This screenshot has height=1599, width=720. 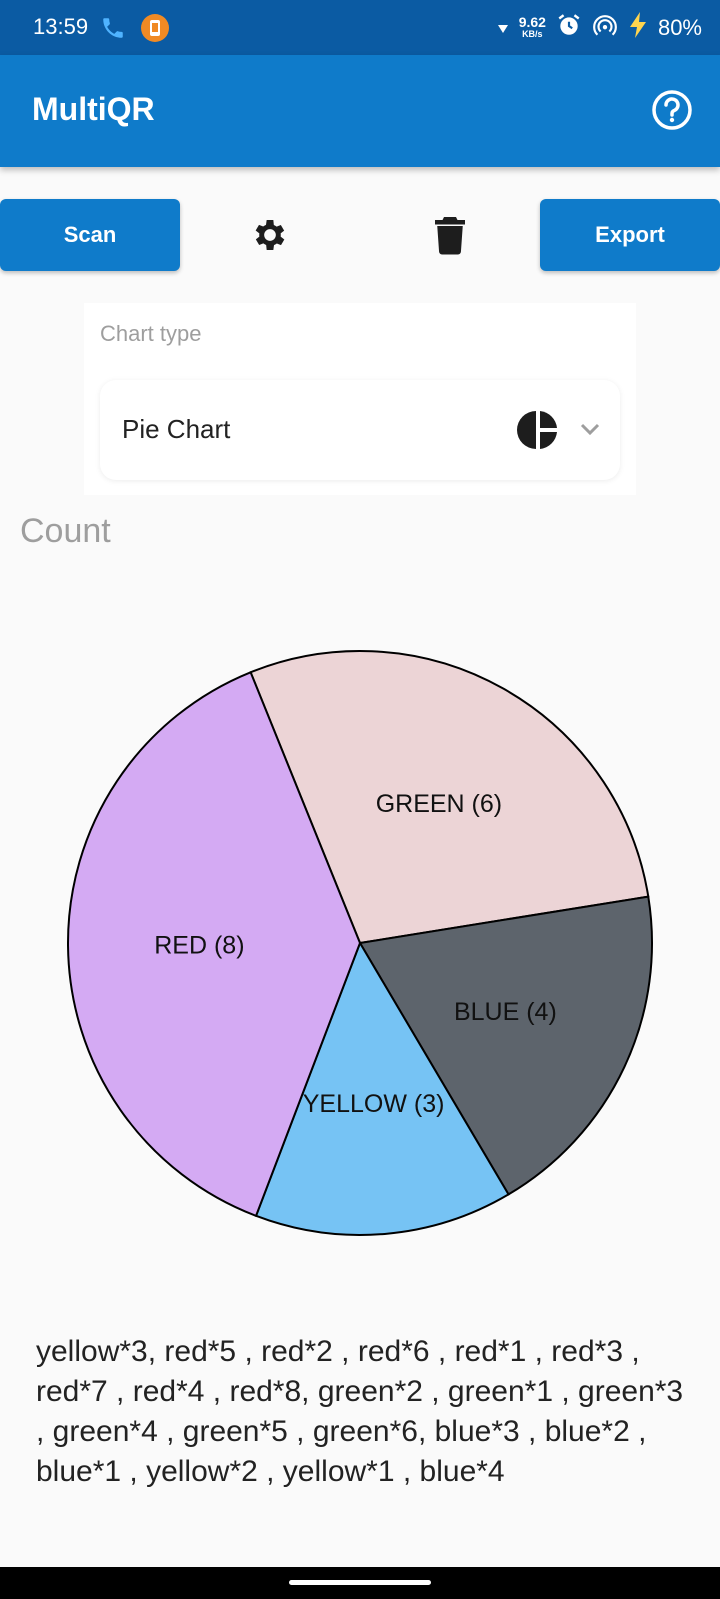 What do you see at coordinates (176, 429) in the screenshot?
I see `chart-type-selected: Pie Chart` at bounding box center [176, 429].